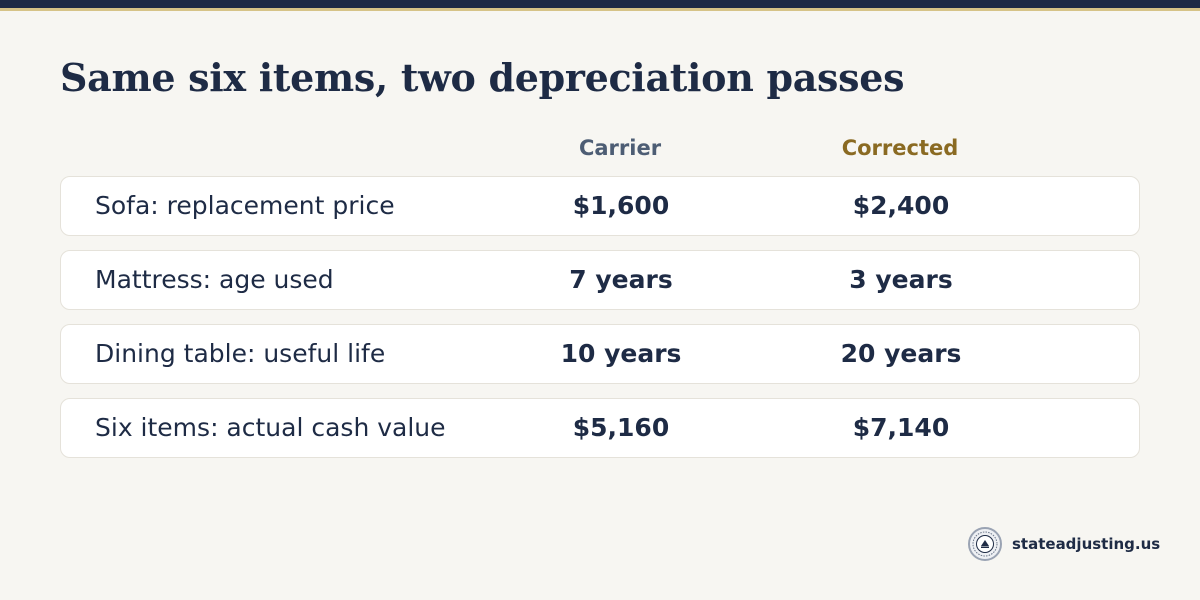  Describe the element at coordinates (901, 427) in the screenshot. I see `corrected-value: $7,140` at that location.